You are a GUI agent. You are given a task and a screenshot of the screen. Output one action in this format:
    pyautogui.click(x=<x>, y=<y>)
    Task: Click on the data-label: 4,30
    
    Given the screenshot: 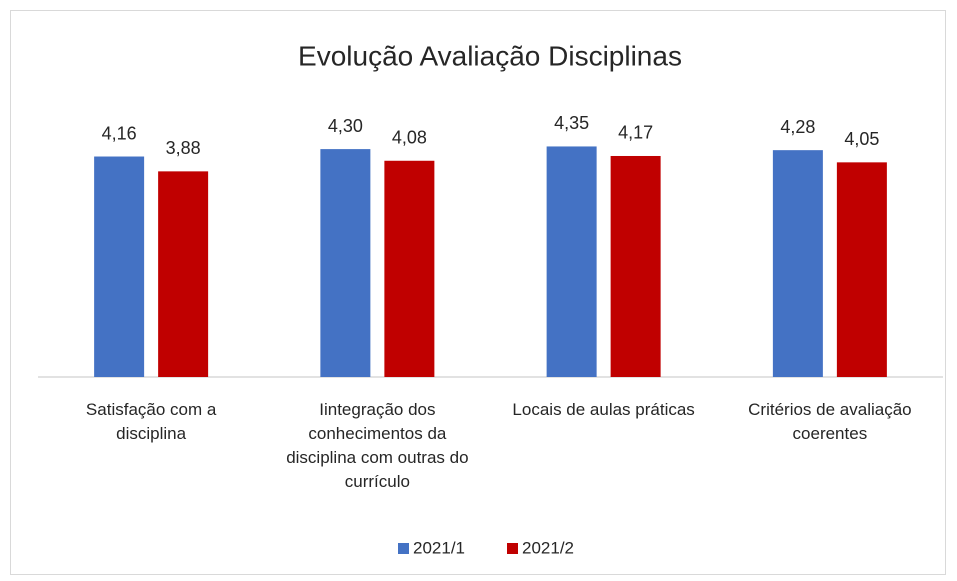 What is the action you would take?
    pyautogui.click(x=345, y=126)
    